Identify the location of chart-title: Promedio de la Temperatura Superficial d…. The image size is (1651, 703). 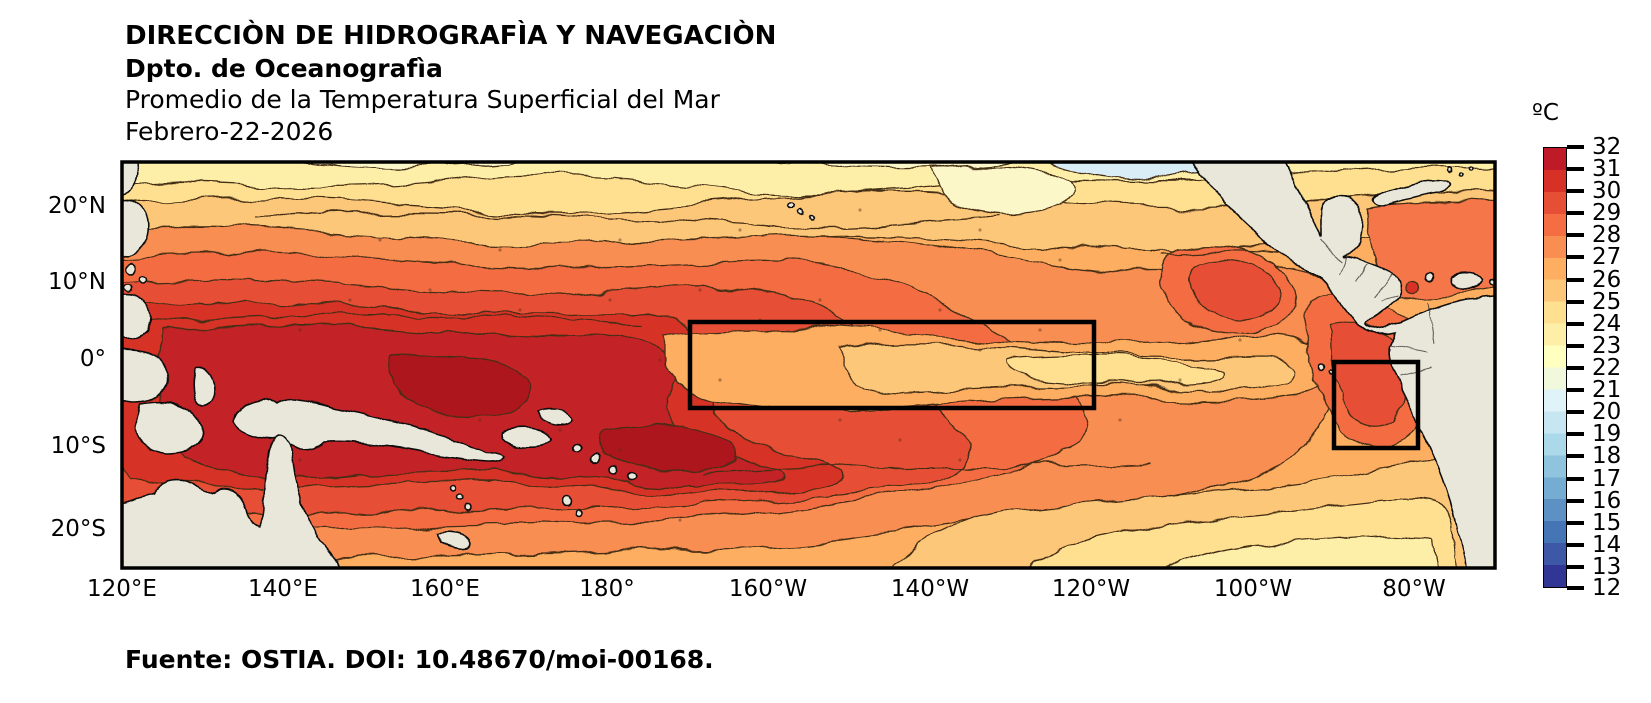
(422, 100).